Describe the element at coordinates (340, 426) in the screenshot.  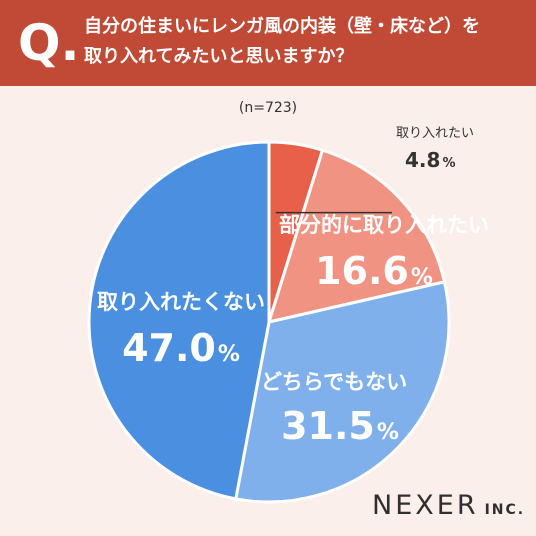
I see `slice-3-value: 31.5%` at that location.